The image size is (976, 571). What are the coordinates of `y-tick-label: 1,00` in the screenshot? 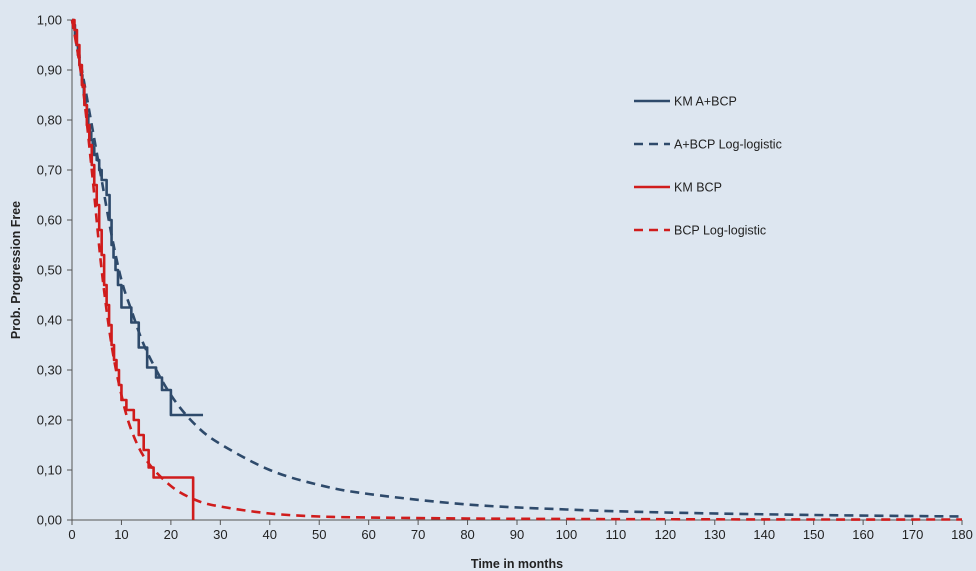 It's located at (49, 20).